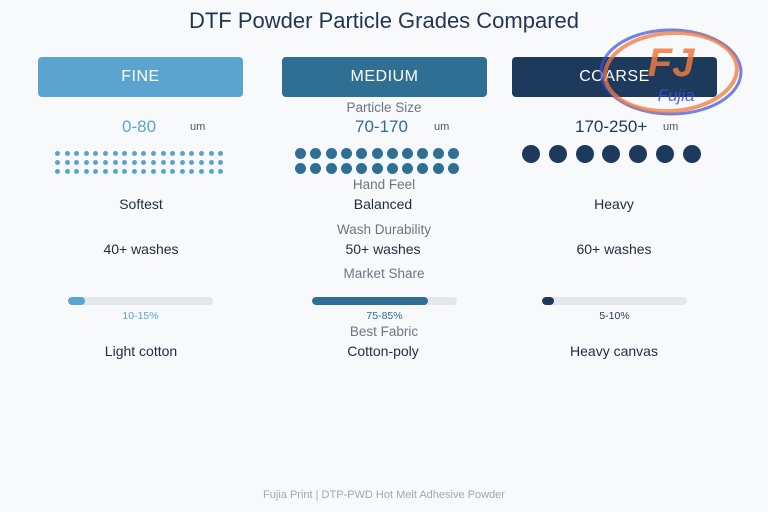 This screenshot has width=768, height=512. Describe the element at coordinates (383, 204) in the screenshot. I see `hand-feel-medium: Balanced` at that location.